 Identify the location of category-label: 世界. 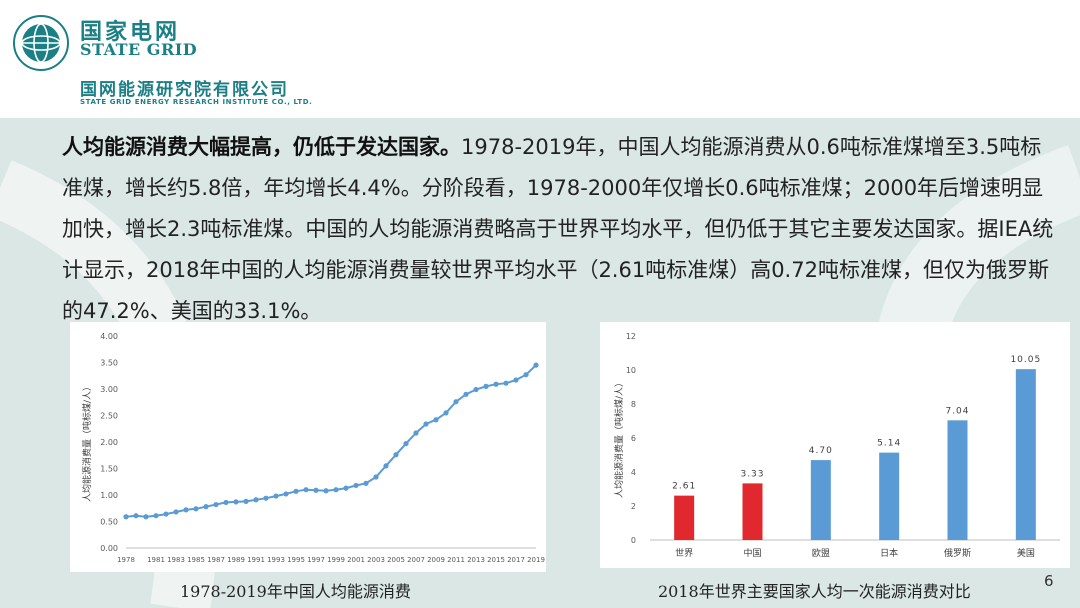
(684, 553).